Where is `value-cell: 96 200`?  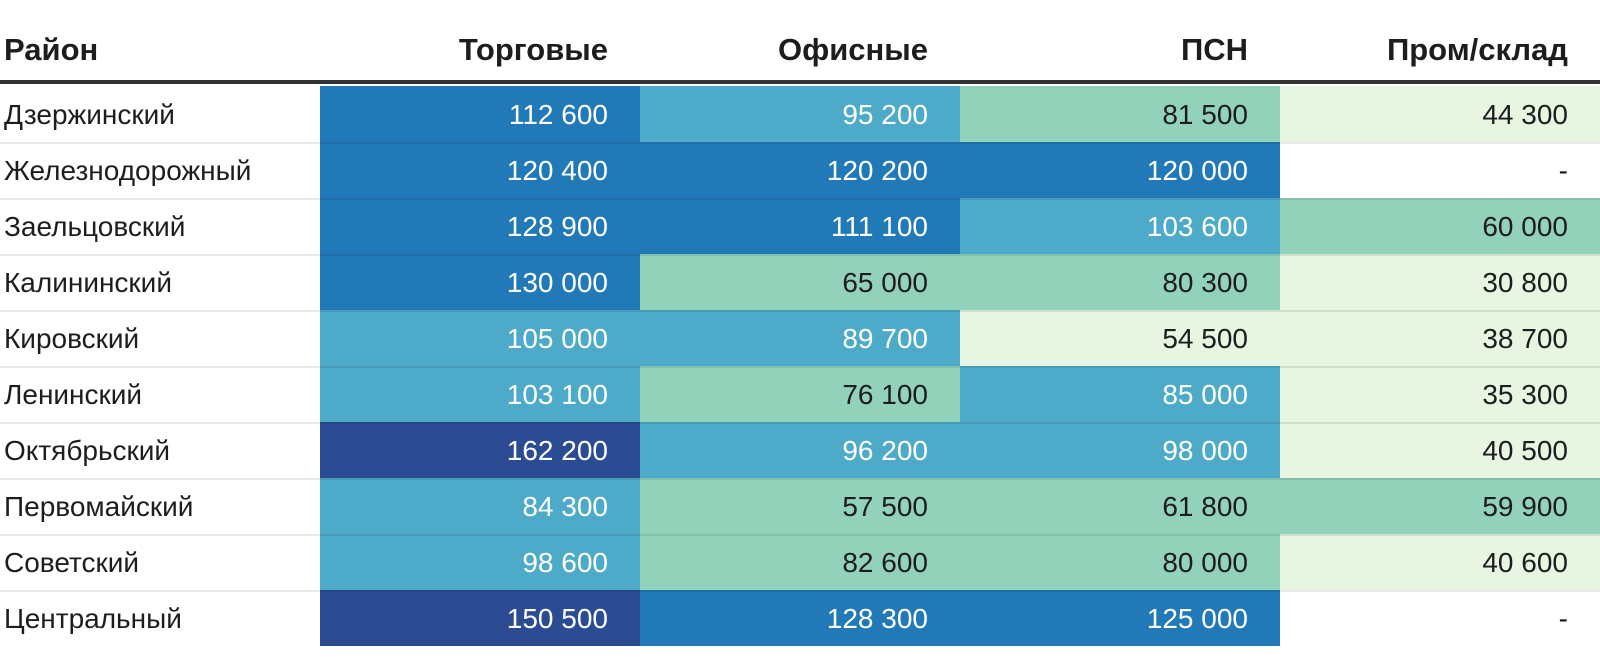
value-cell: 96 200 is located at coordinates (800, 450).